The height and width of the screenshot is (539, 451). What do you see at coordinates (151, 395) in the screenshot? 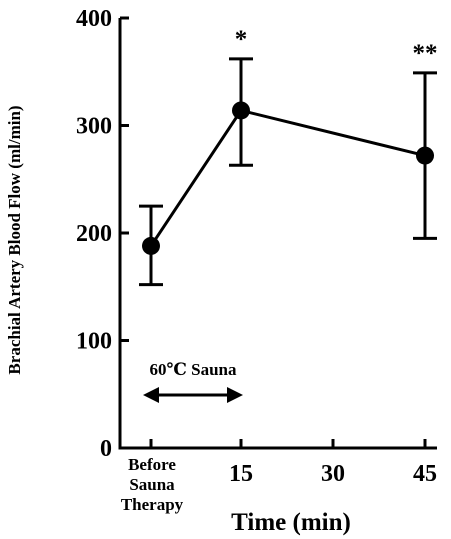
I see `sauna-arrow-head-left` at bounding box center [151, 395].